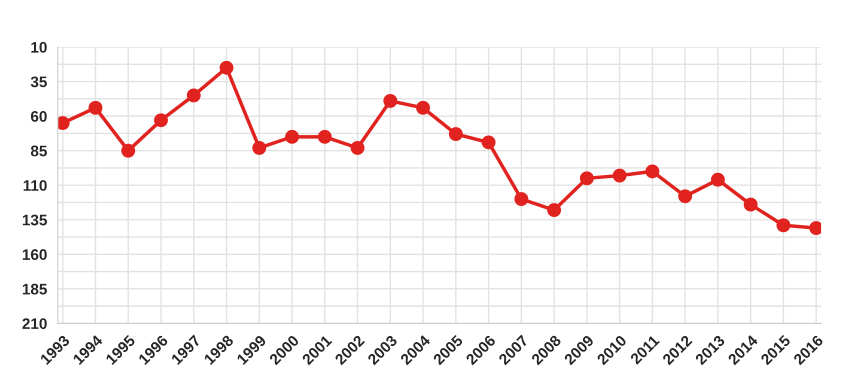 The height and width of the screenshot is (392, 850). What do you see at coordinates (35, 185) in the screenshot?
I see `y-tick-label: 110` at bounding box center [35, 185].